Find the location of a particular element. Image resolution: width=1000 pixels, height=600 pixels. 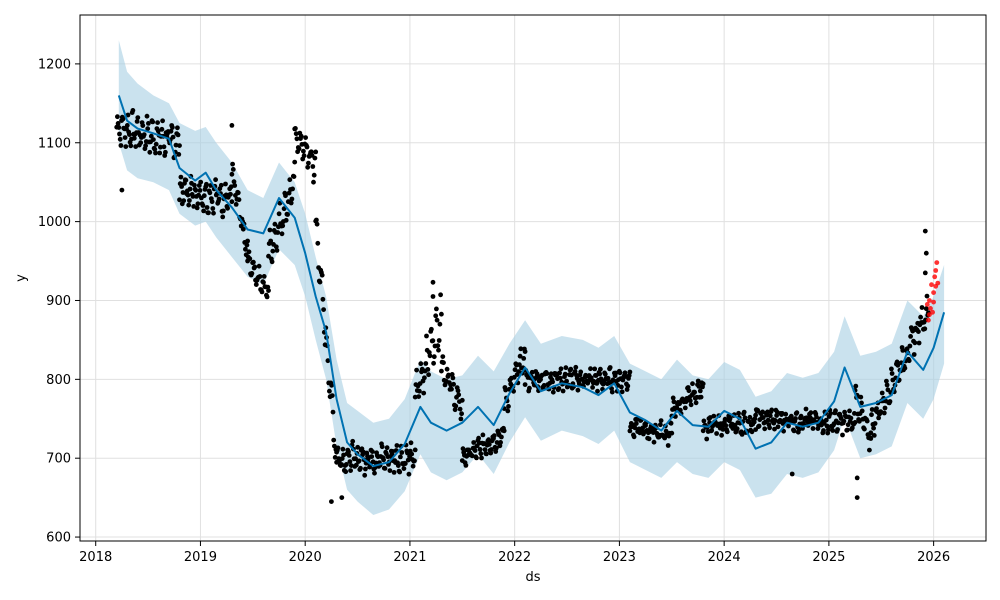

x-tick-label: 2018 is located at coordinates (95, 557).